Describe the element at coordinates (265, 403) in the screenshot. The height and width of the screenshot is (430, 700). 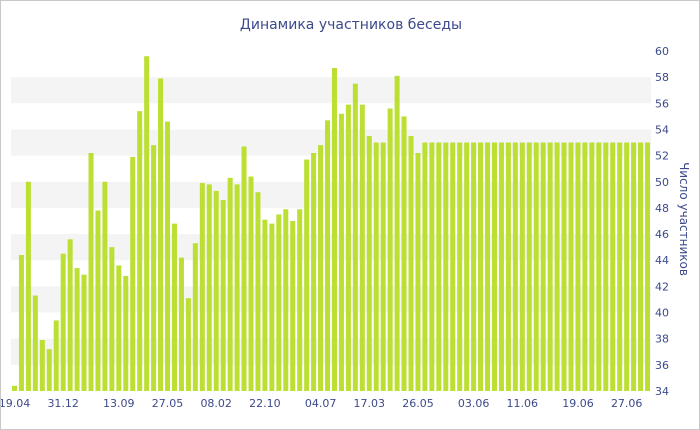
I see `x-tick-label: 22.10` at that location.